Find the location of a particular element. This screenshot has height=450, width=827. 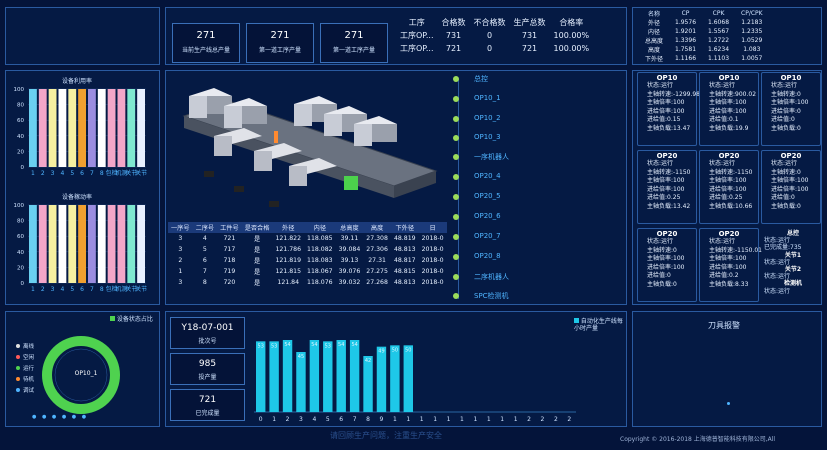

stat-label: 已完成量 is located at coordinates (207, 413).